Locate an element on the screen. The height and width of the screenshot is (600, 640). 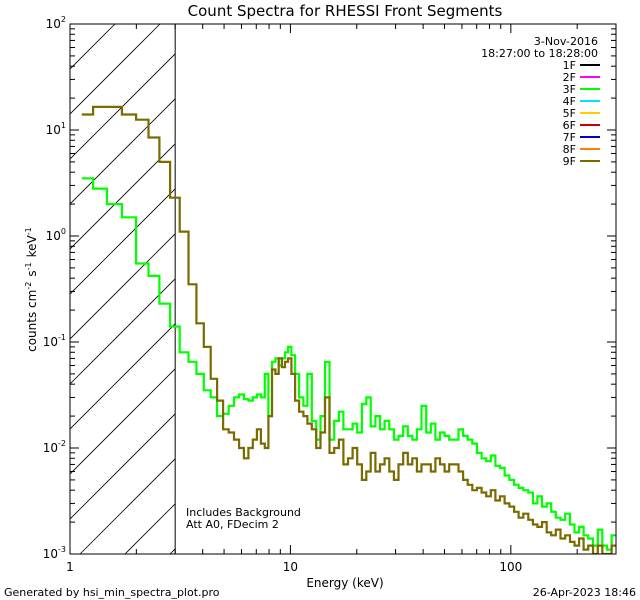
legend-label-6F: 6F is located at coordinates (569, 125).